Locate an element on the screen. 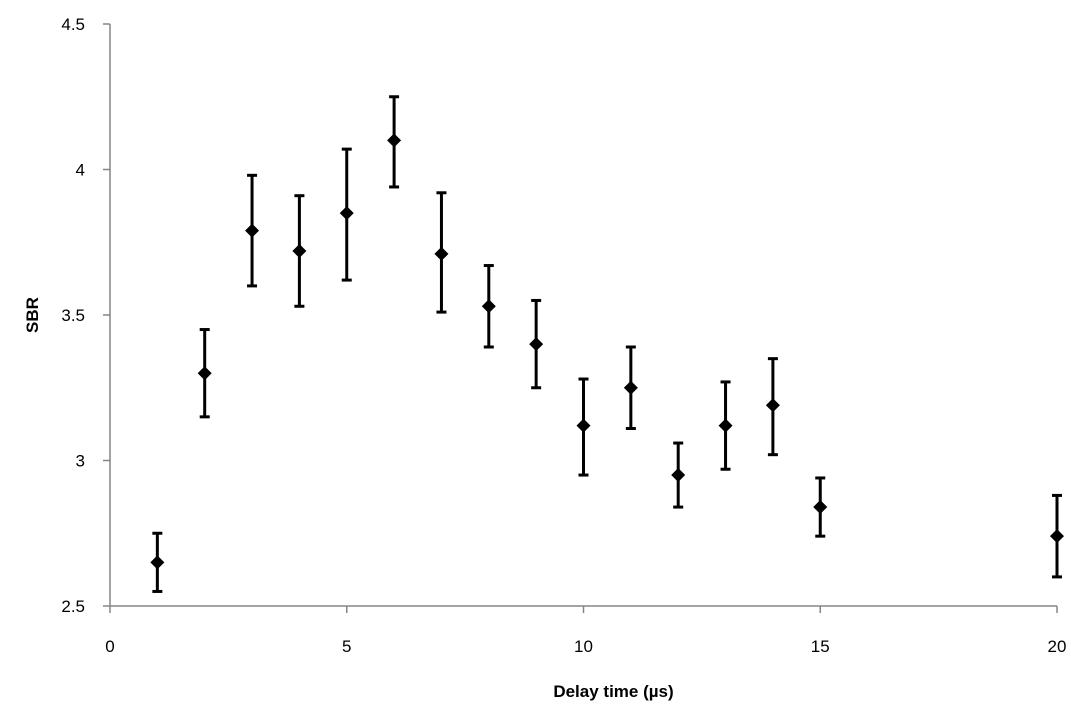 This screenshot has width=1071, height=709. y-tick-label: 4.5 is located at coordinates (73, 24).